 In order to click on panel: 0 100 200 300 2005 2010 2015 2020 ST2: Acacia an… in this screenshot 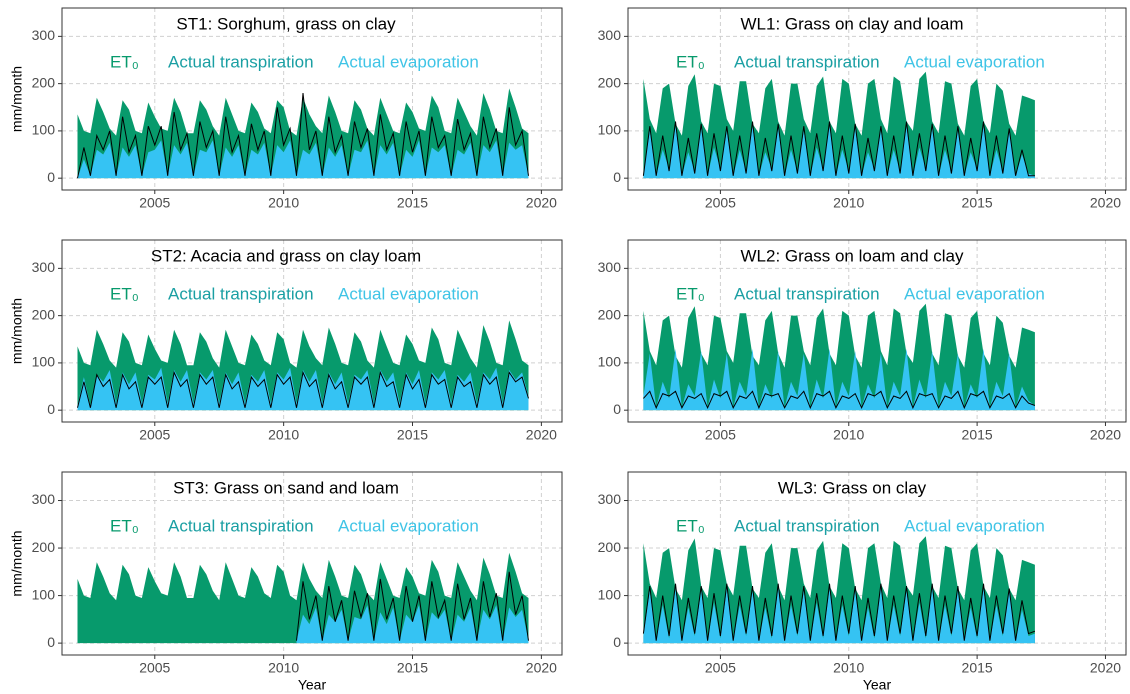, I will do `click(286, 341)`.